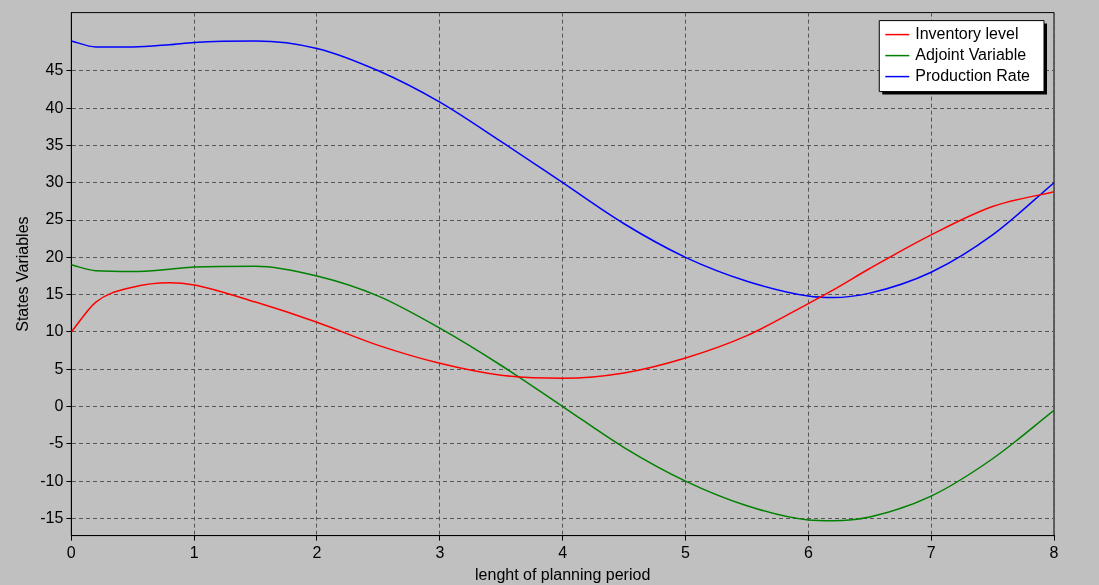 The image size is (1099, 585). Describe the element at coordinates (54, 182) in the screenshot. I see `y-tick-label: 30` at that location.